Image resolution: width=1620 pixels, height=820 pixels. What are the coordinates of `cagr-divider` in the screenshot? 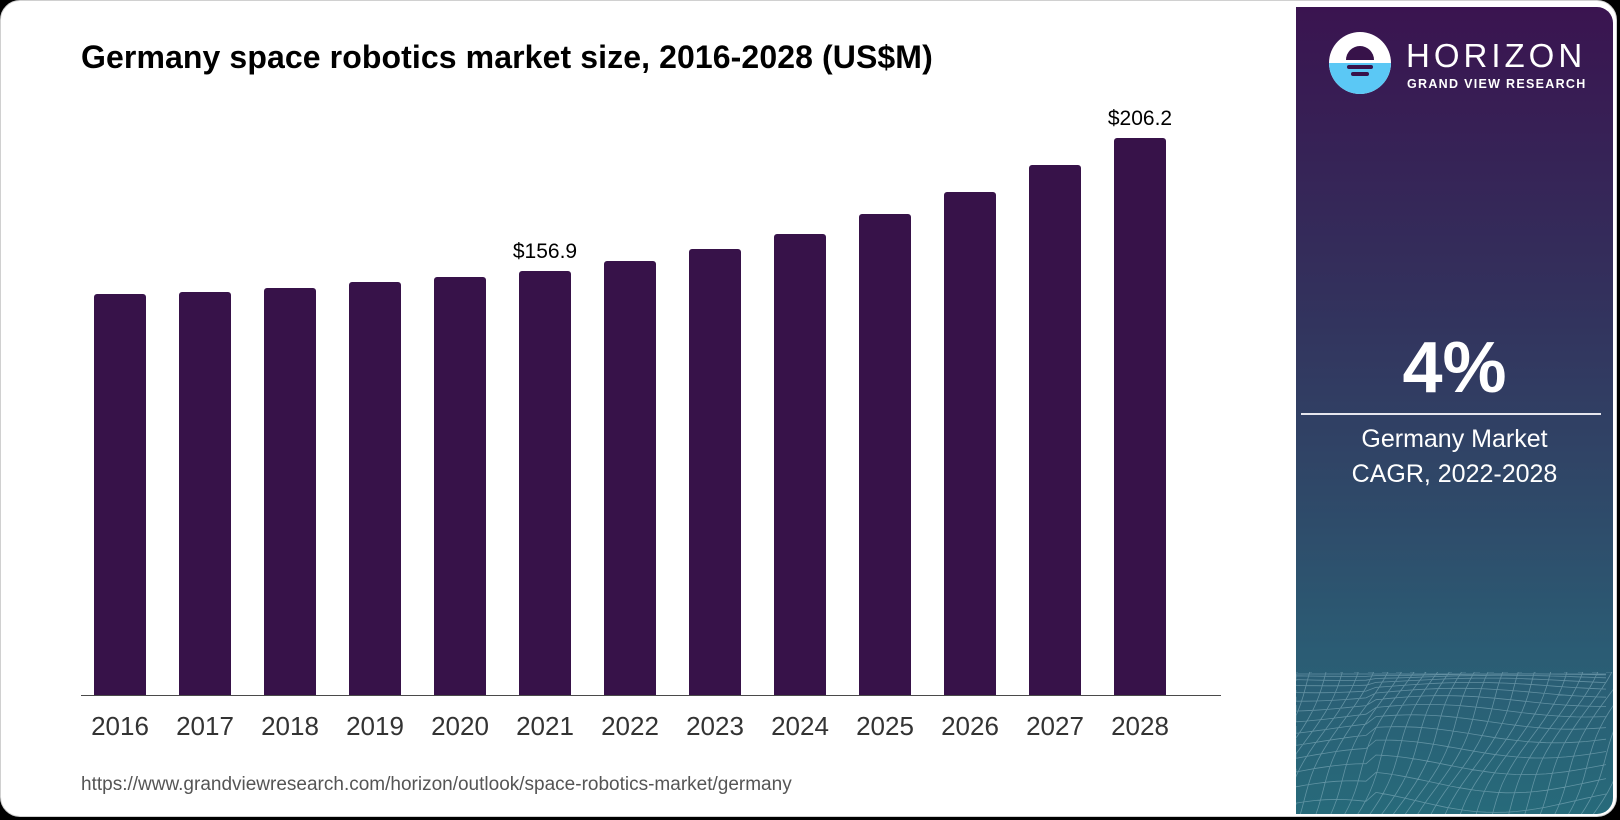 It's located at (1451, 414).